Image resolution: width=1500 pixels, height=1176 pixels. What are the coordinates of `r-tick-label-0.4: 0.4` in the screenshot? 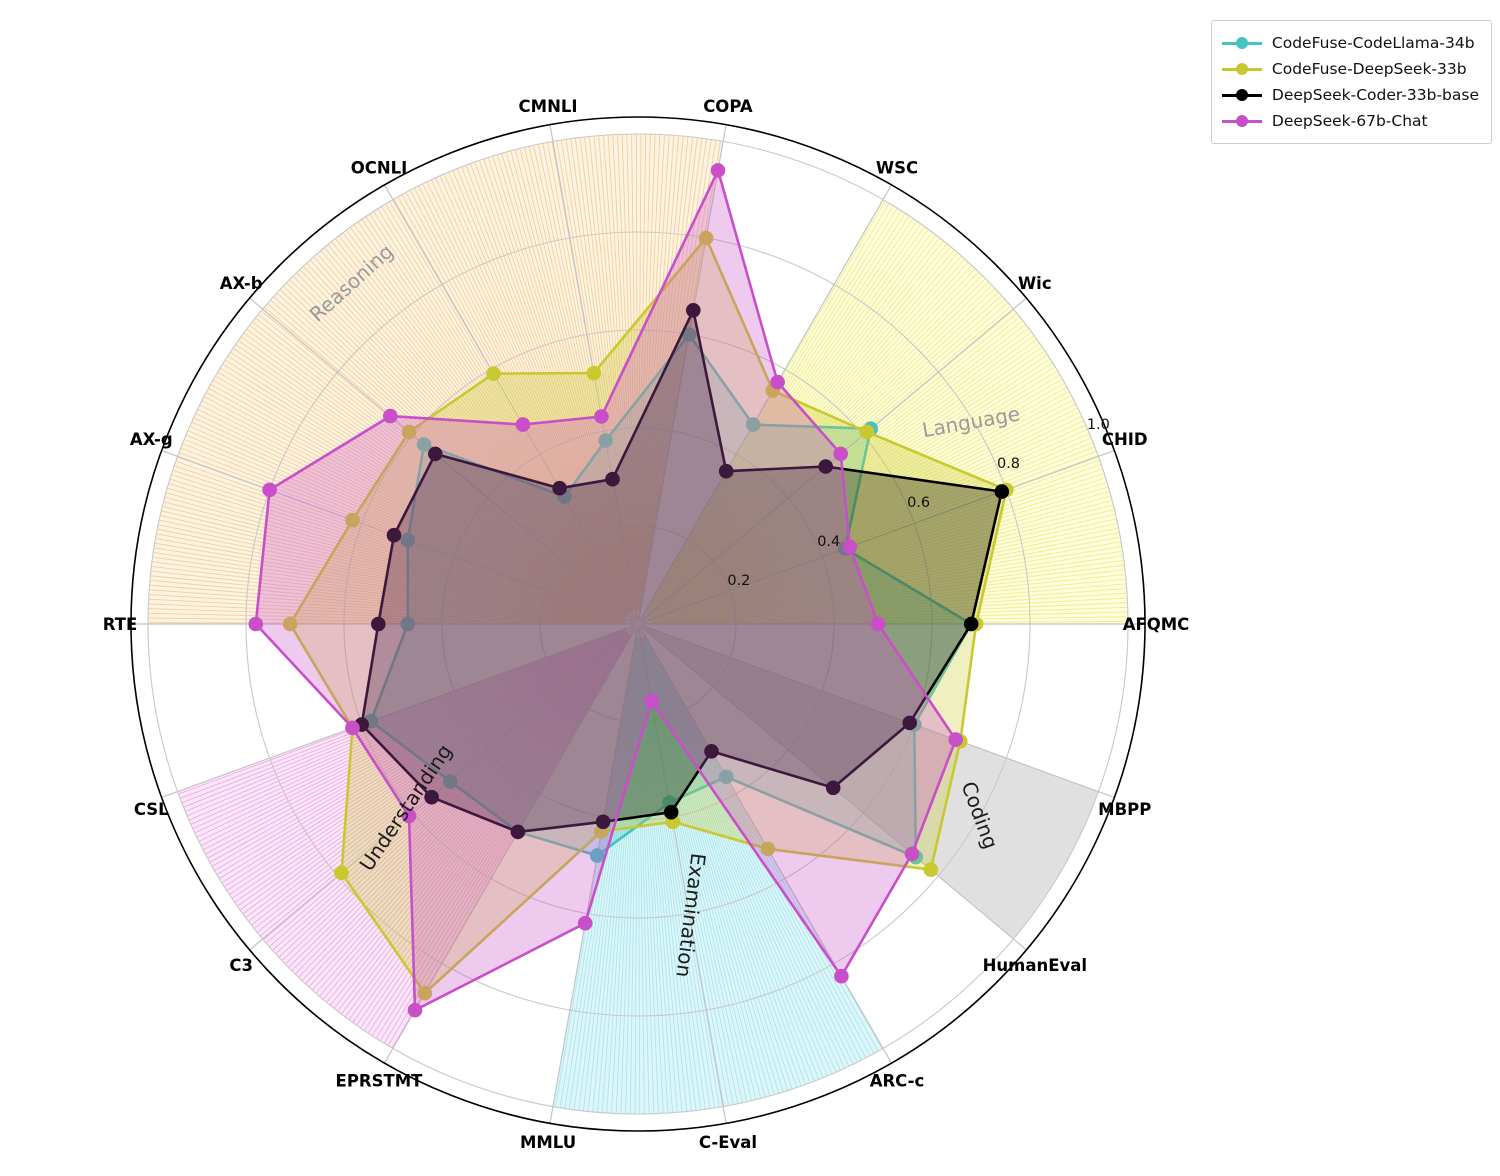 It's located at (828, 542).